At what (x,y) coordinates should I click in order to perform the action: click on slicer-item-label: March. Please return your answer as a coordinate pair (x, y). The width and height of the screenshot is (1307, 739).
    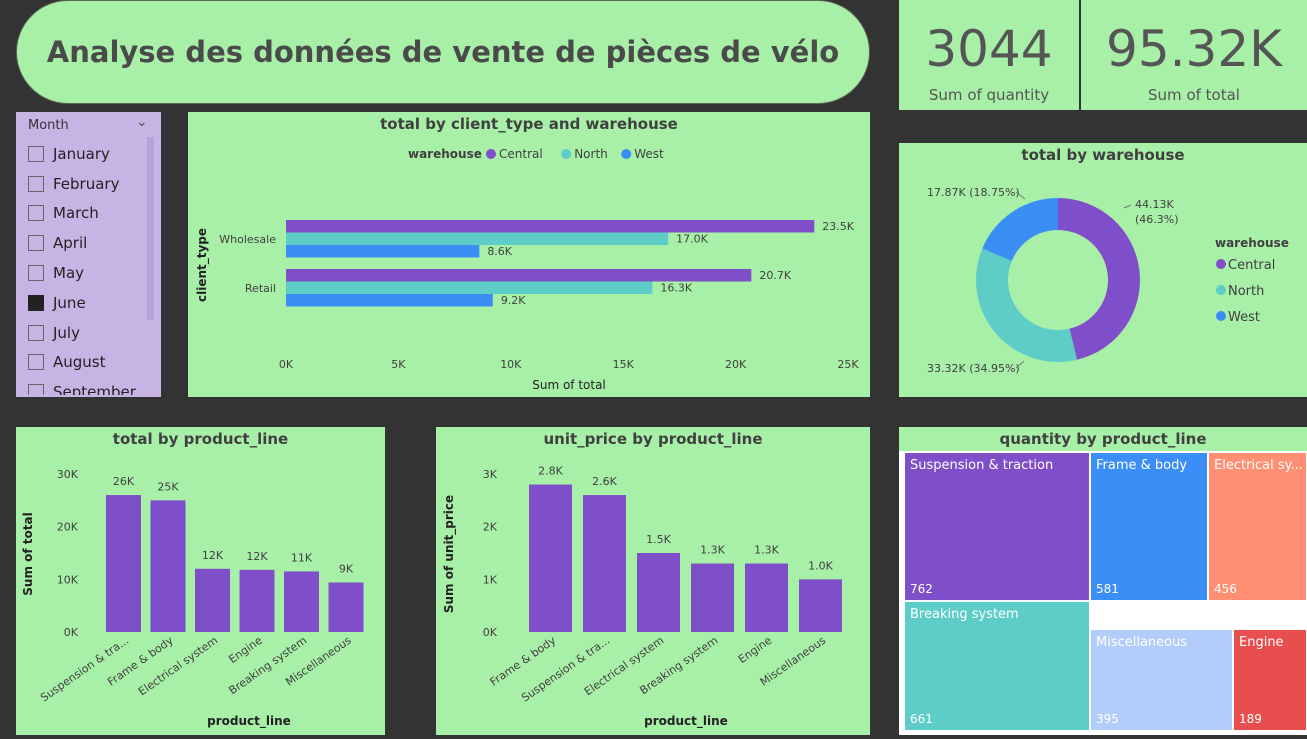
    Looking at the image, I should click on (76, 213).